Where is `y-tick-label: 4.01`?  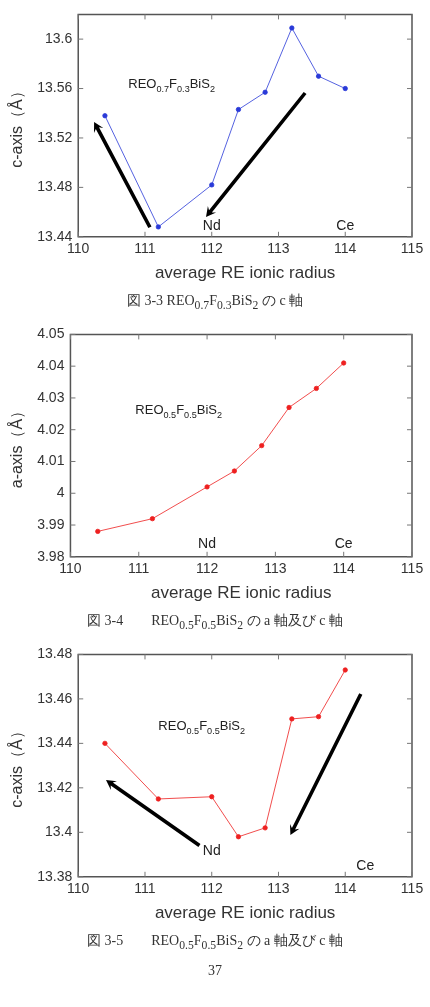 y-tick-label: 4.01 is located at coordinates (51, 460).